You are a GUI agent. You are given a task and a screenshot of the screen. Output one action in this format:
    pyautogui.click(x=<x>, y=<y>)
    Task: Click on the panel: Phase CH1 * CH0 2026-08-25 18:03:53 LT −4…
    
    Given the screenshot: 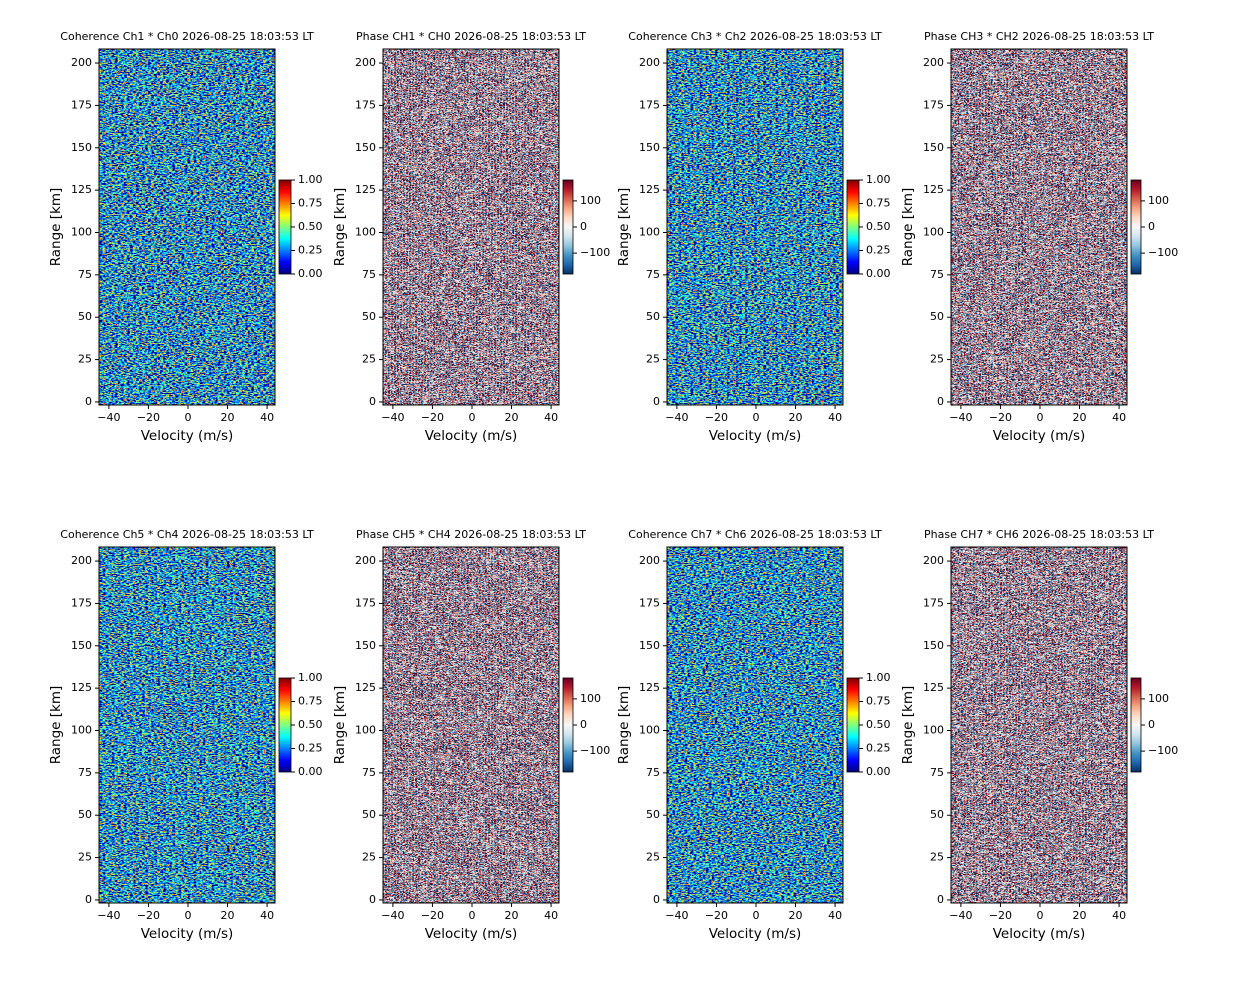 What is the action you would take?
    pyautogui.click(x=471, y=237)
    